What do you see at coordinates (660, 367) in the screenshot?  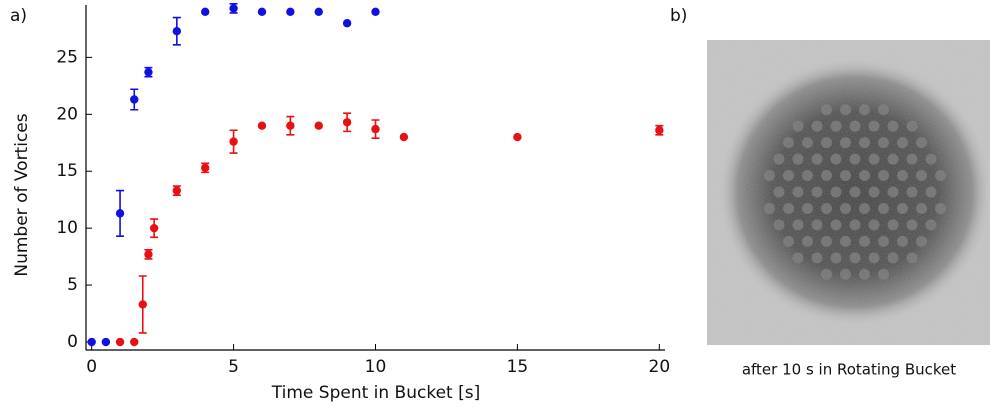 I see `x-tick-label: 20` at bounding box center [660, 367].